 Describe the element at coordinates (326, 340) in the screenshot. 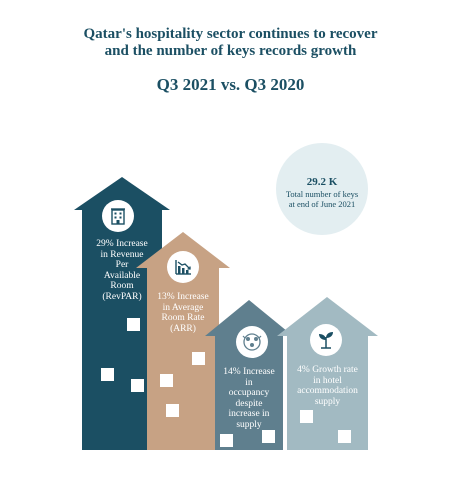

I see `growth-plant-icon` at that location.